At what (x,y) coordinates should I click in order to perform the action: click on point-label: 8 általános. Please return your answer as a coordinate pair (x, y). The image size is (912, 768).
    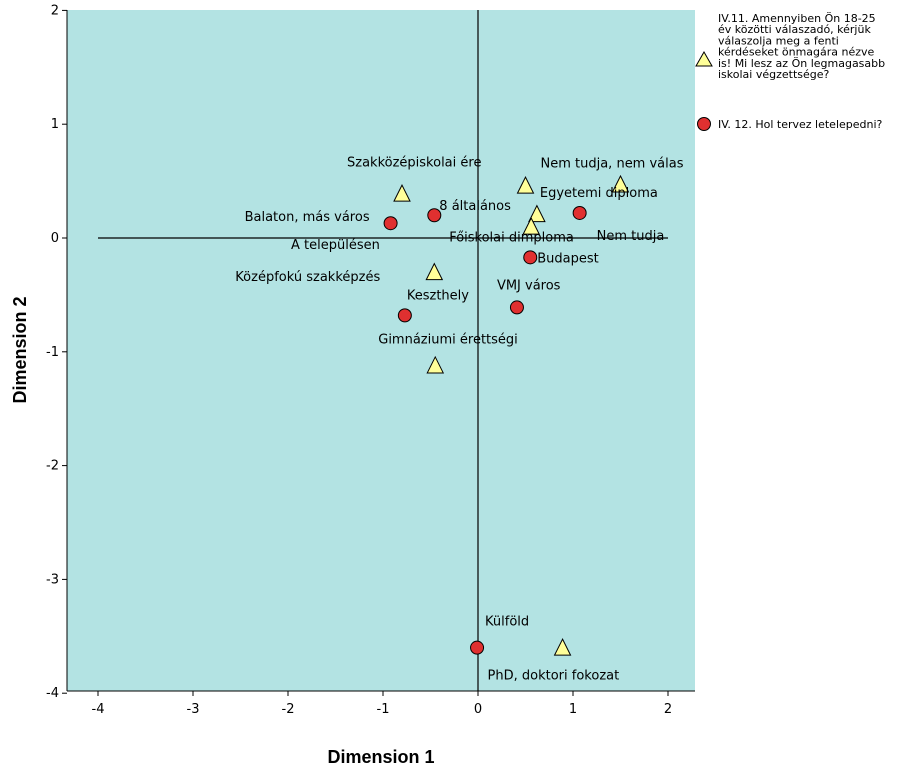
    Looking at the image, I should click on (475, 206).